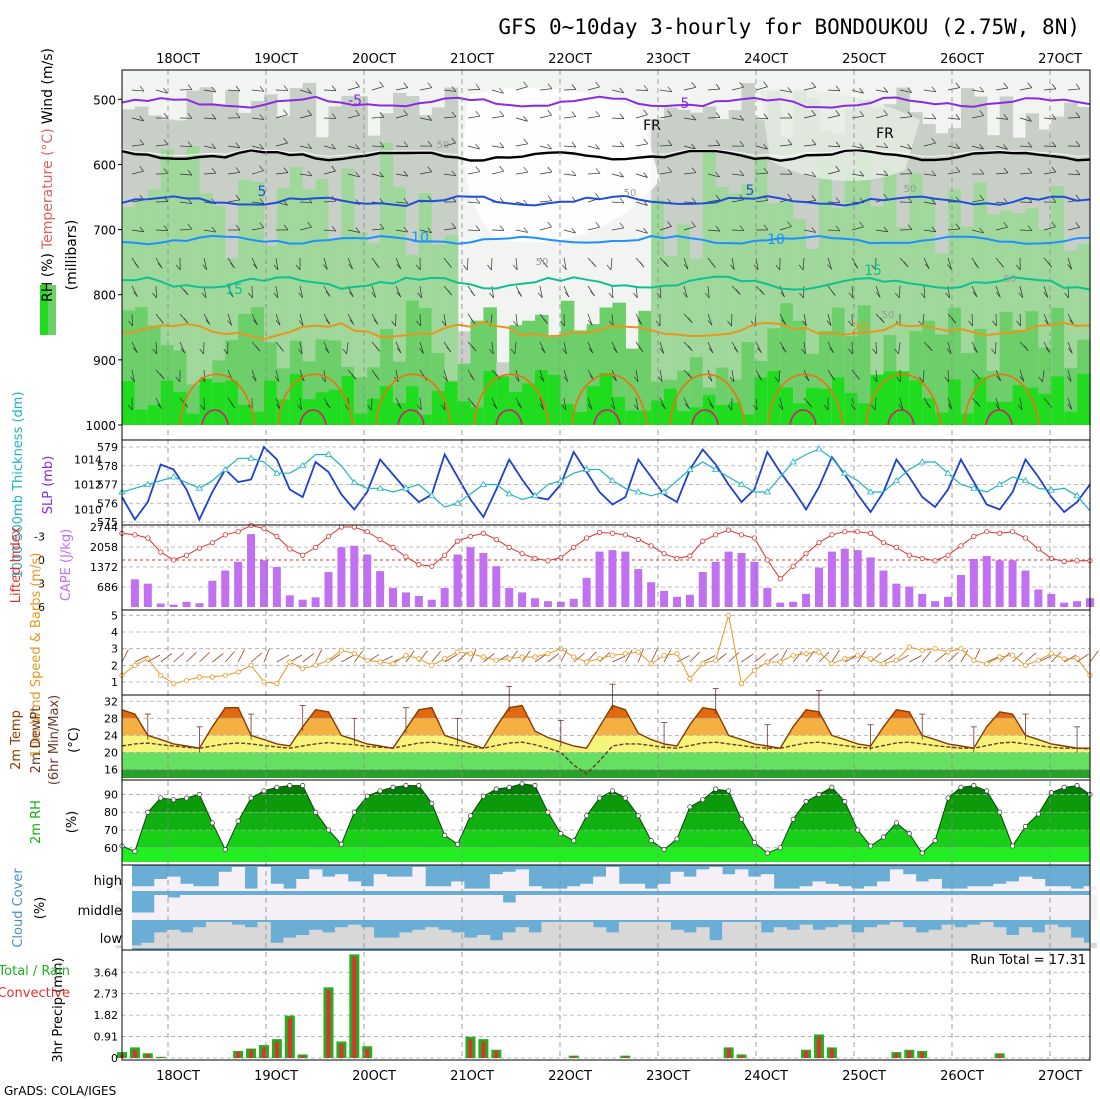  I want to click on rh-shade-mid, so click(361, 401).